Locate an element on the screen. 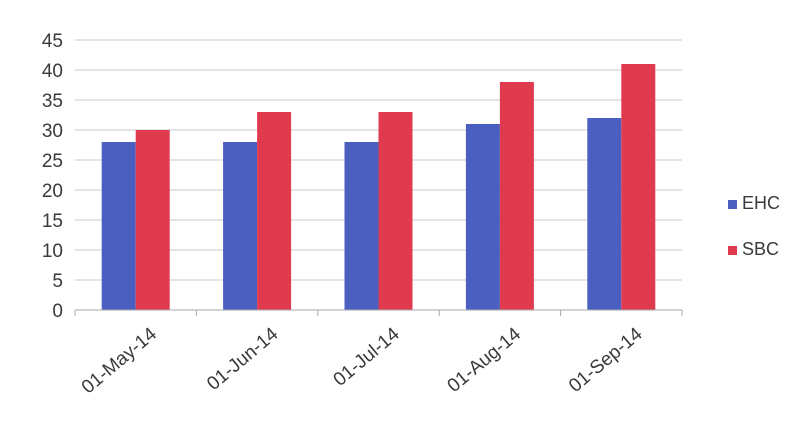  y-tick-label: 10 is located at coordinates (52, 251).